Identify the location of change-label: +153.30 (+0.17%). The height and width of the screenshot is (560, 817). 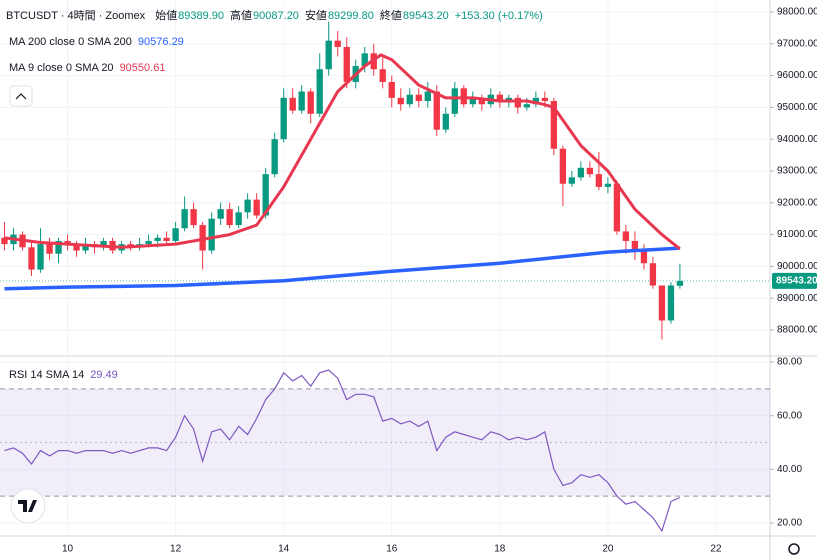
(499, 16).